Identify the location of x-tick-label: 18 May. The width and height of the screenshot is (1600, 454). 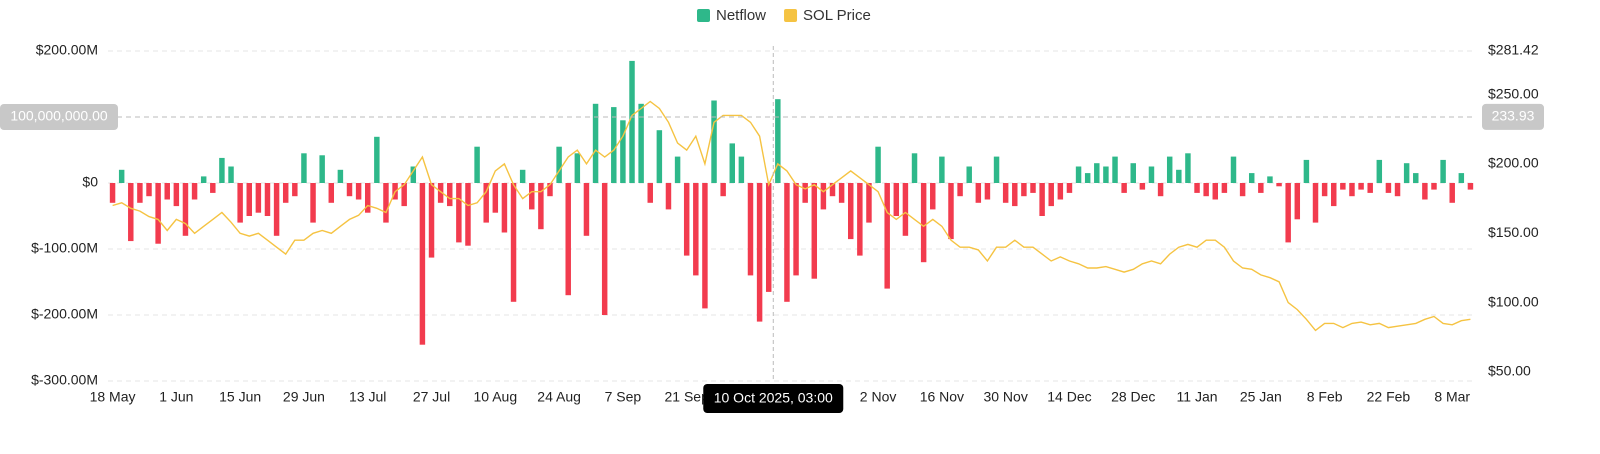
(113, 397).